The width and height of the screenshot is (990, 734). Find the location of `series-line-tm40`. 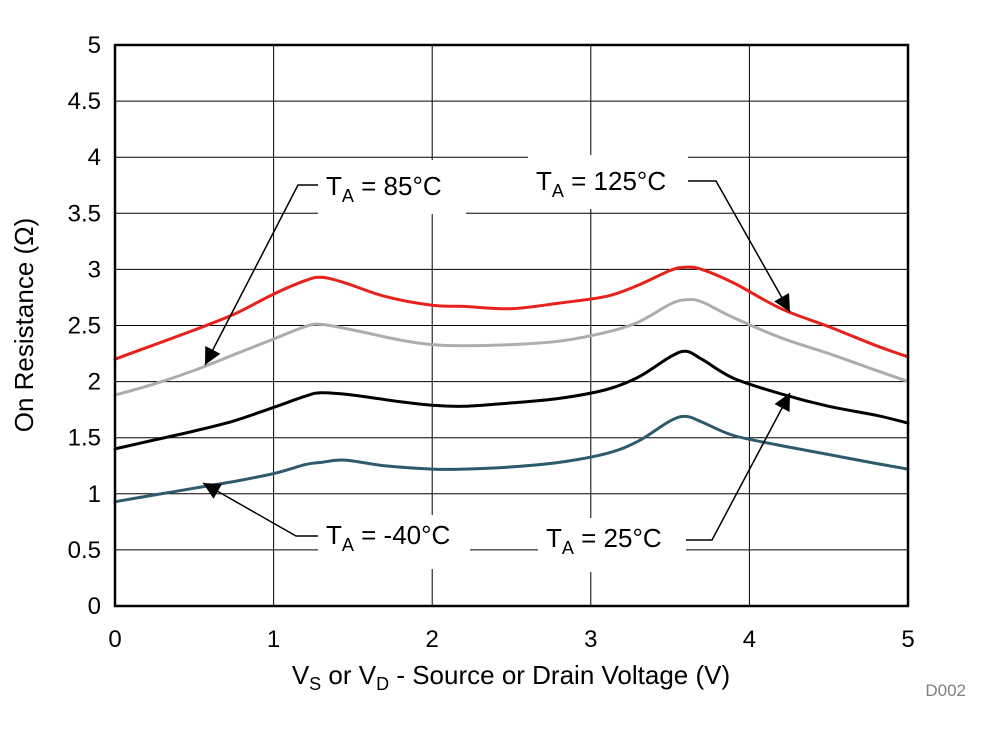

series-line-tm40 is located at coordinates (511, 459).